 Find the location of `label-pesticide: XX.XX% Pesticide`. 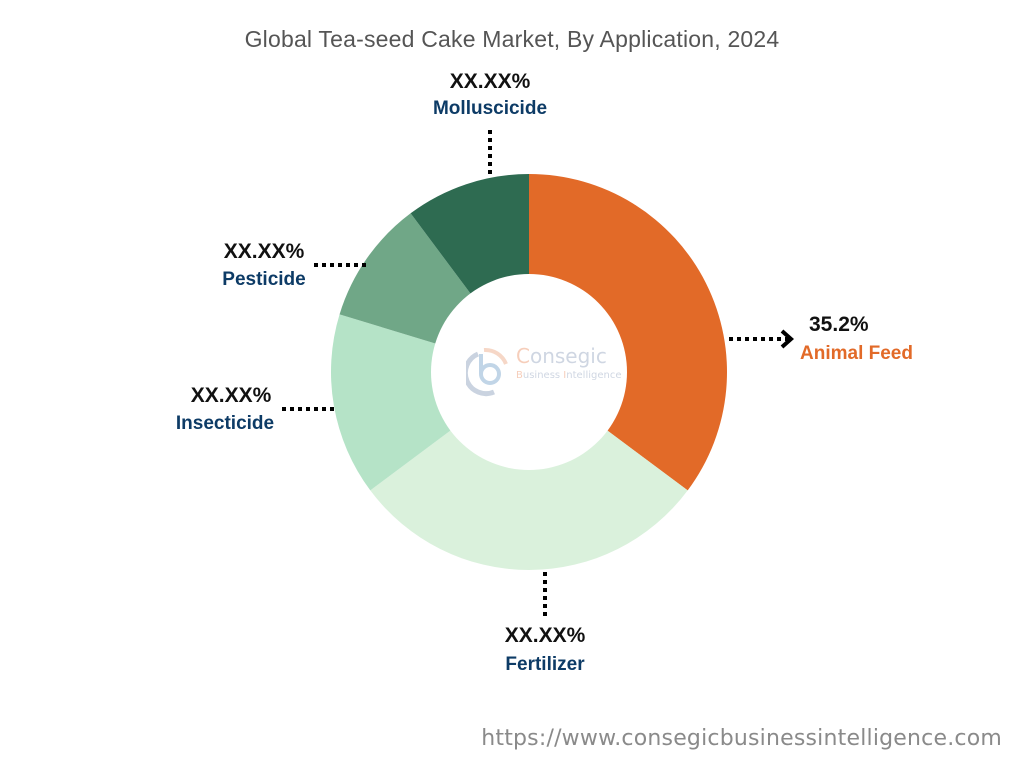

label-pesticide: XX.XX% Pesticide is located at coordinates (264, 265).